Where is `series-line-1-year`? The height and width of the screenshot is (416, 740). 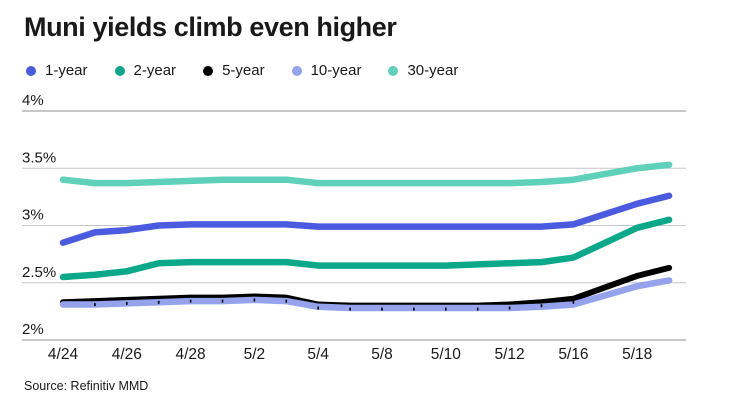 series-line-1-year is located at coordinates (366, 219).